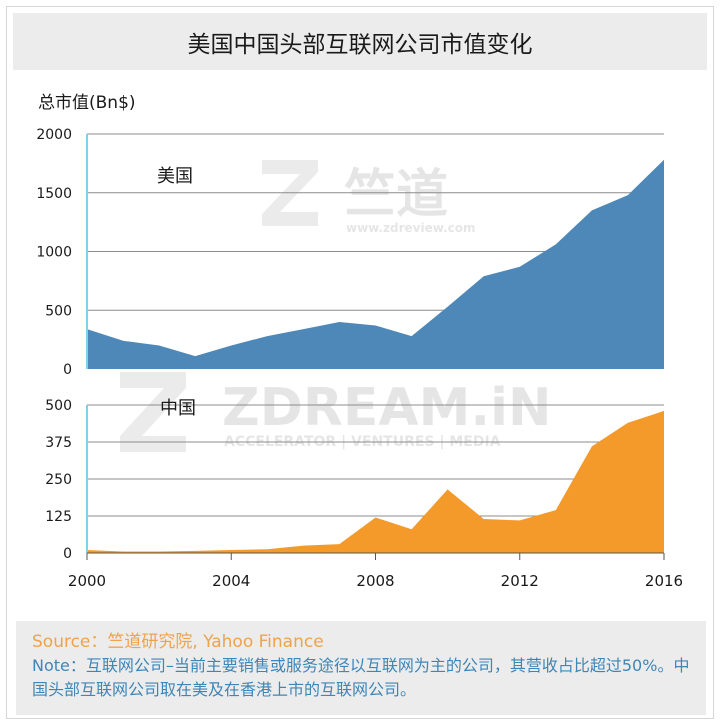 Image resolution: width=720 pixels, height=725 pixels. Describe the element at coordinates (231, 550) in the screenshot. I see `cn-point-2004` at that location.